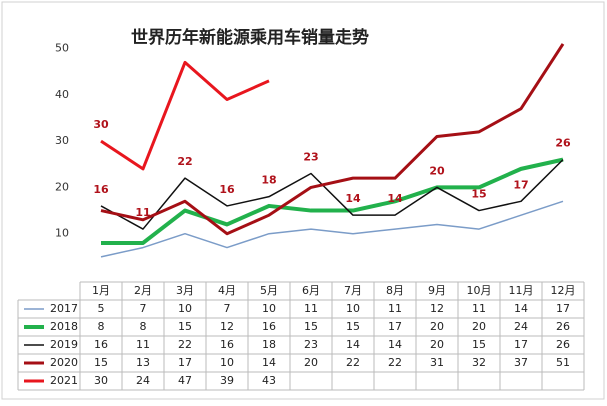 The height and width of the screenshot is (406, 607). What do you see at coordinates (101, 380) in the screenshot?
I see `table-cell: 30` at bounding box center [101, 380].